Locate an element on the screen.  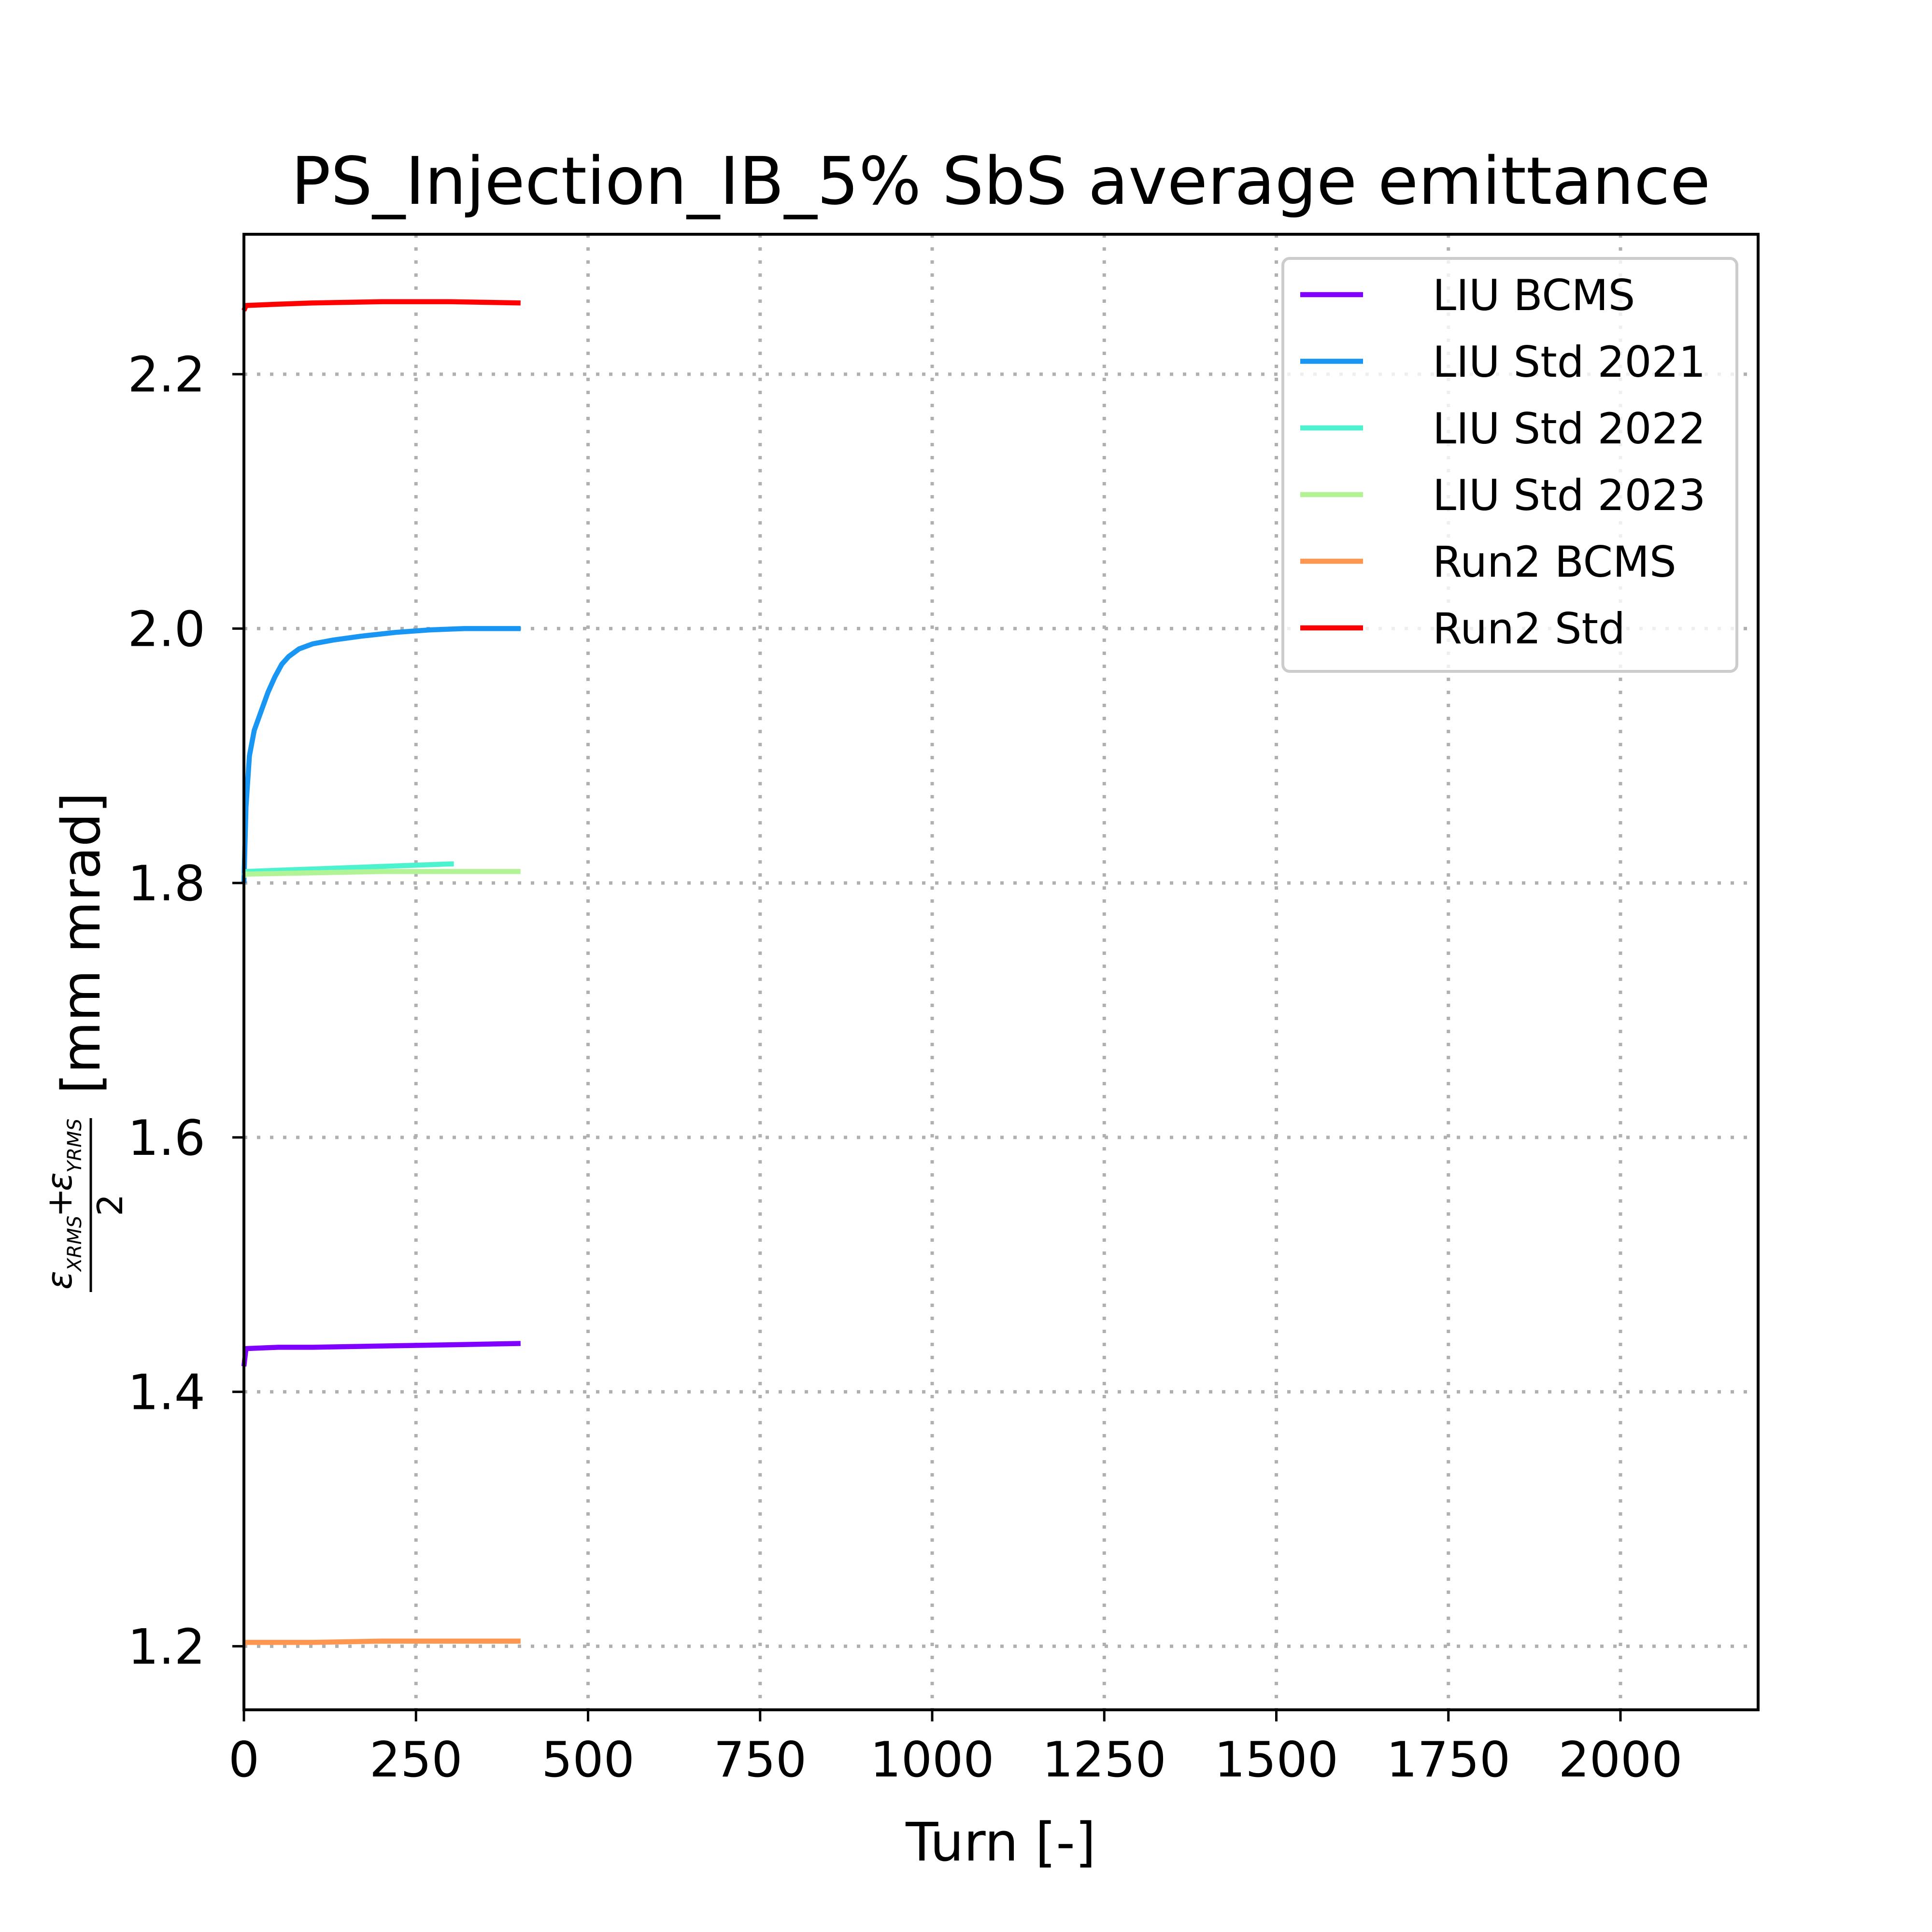
y-label-epsilon-x: ε is located at coordinates (59, 1280).